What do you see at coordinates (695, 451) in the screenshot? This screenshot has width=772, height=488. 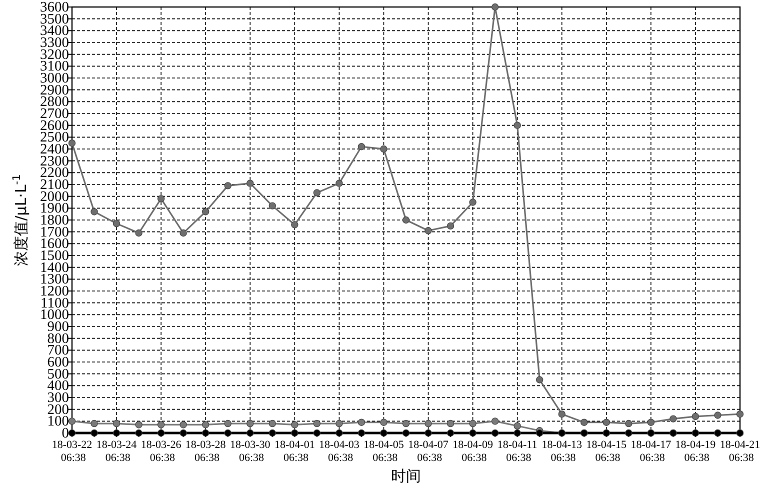 I see `x-tick-label: 18-04-19 06:38` at bounding box center [695, 451].